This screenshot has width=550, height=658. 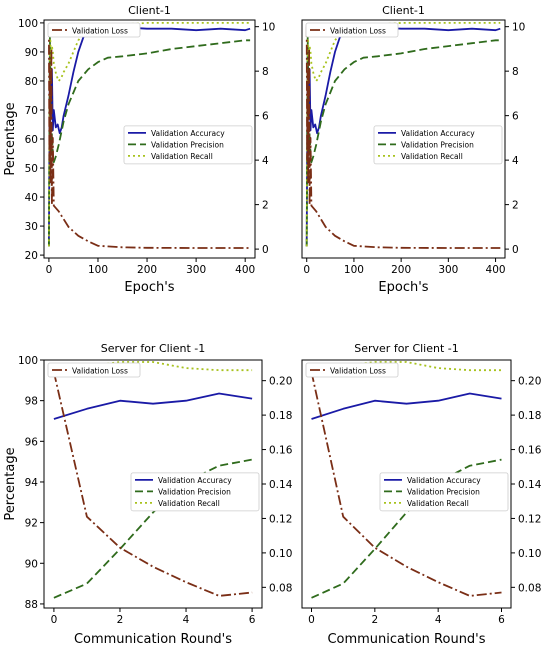 What do you see at coordinates (515, 161) in the screenshot?
I see `y2-tick-label: 4` at bounding box center [515, 161].